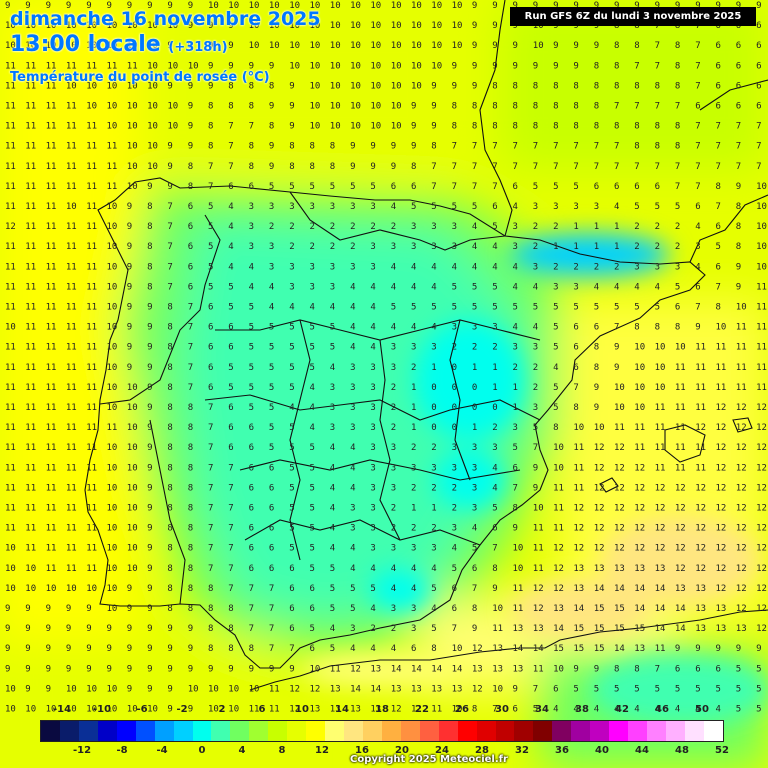 Image resolution: width=768 pixels, height=768 pixels. Describe the element at coordinates (165, 19) in the screenshot. I see `forecast-date: dimanche 16 novembre 2025` at that location.